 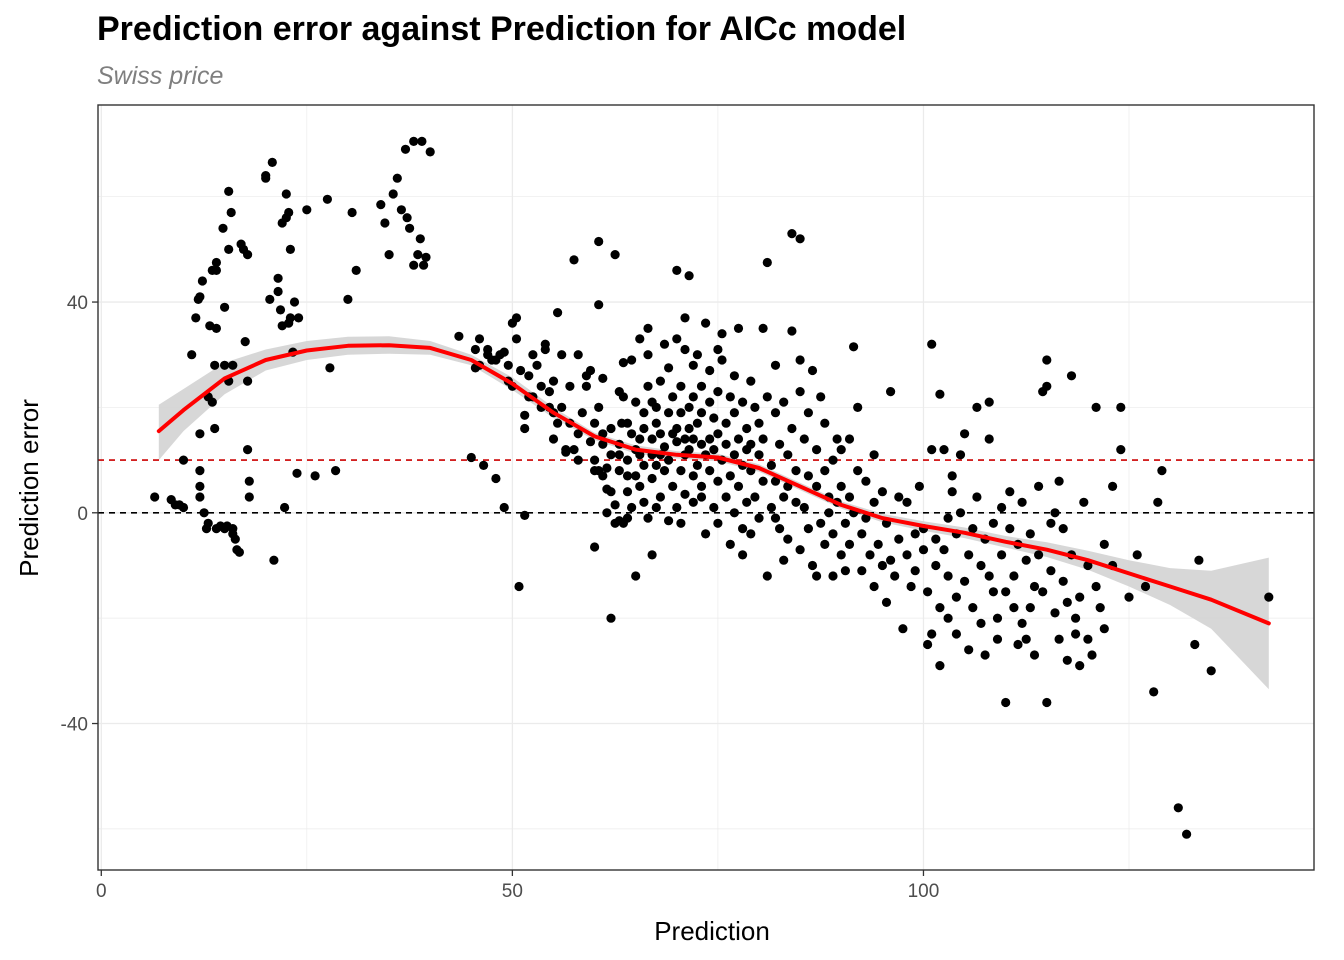 What do you see at coordinates (160, 76) in the screenshot?
I see `chart-subtitle: Swiss price` at bounding box center [160, 76].